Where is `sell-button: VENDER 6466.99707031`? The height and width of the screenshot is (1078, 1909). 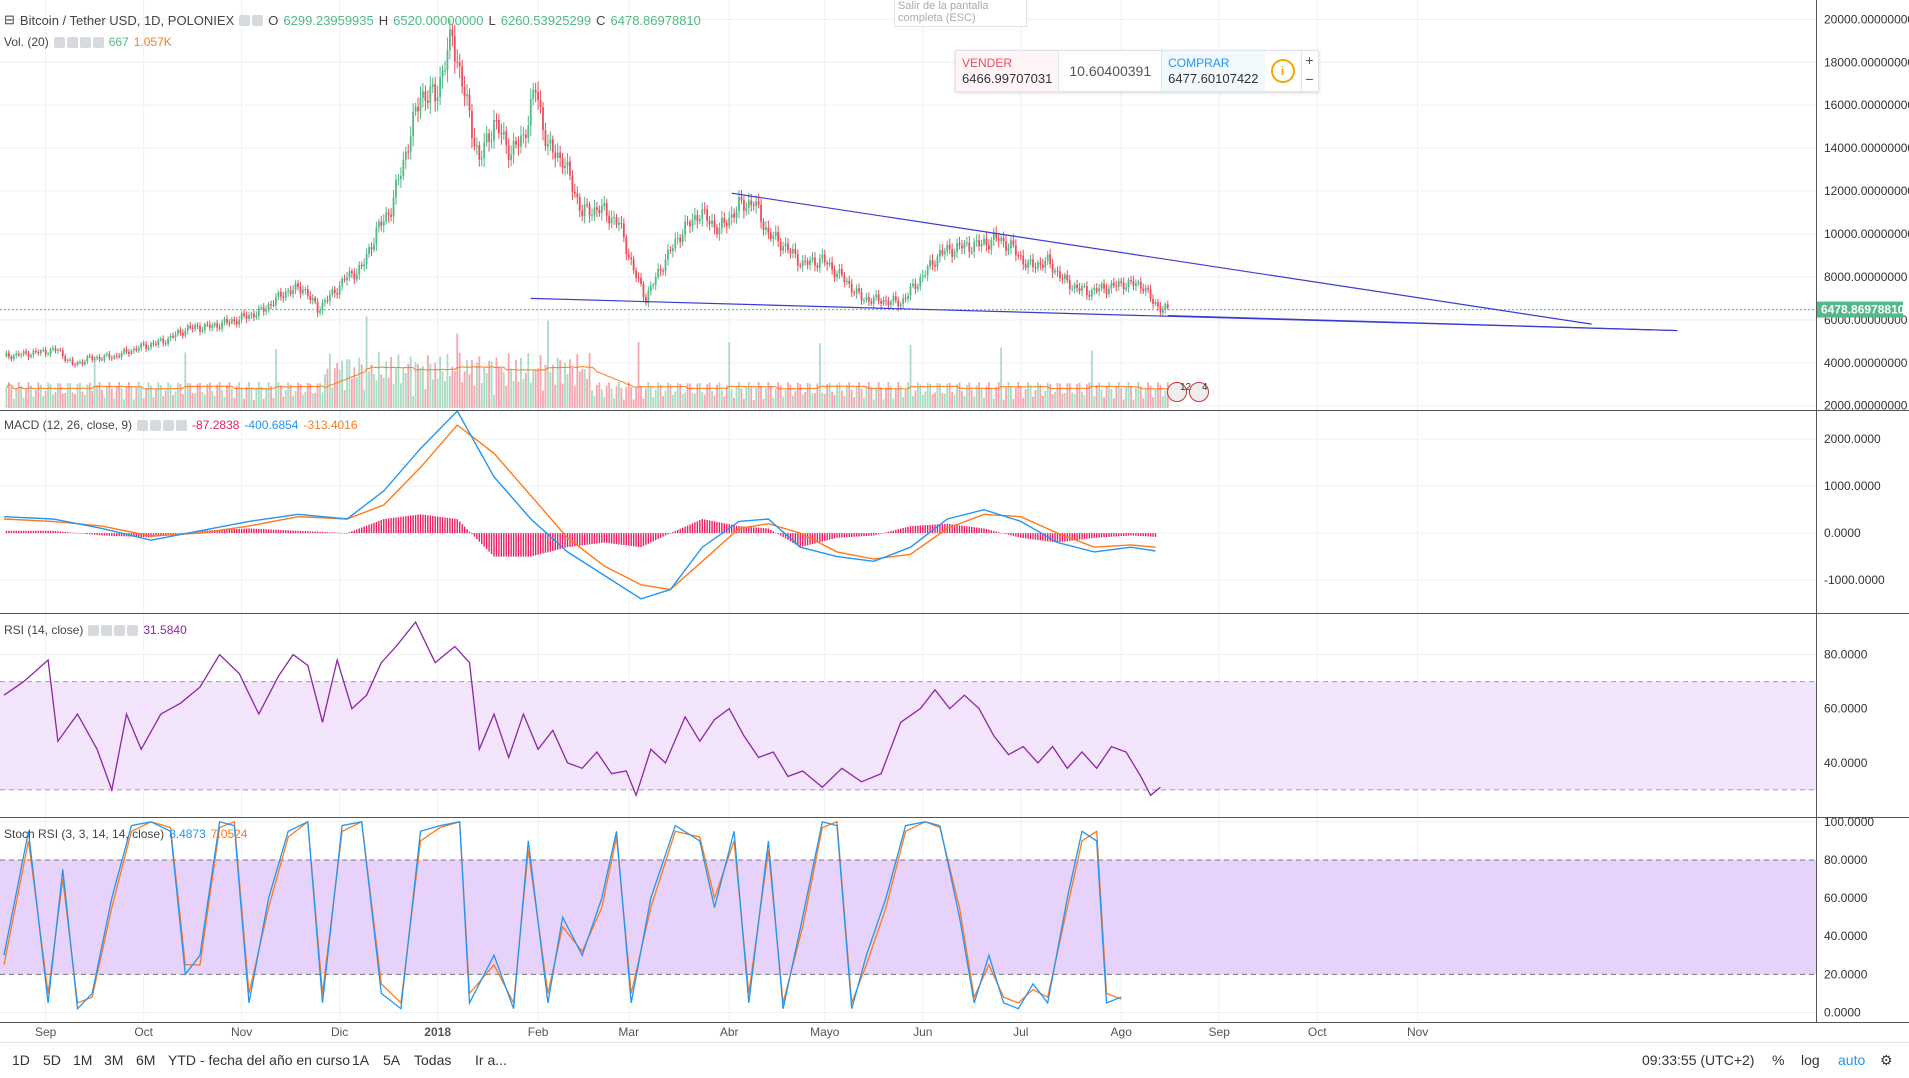 sell-button: VENDER 6466.99707031 is located at coordinates (1008, 71).